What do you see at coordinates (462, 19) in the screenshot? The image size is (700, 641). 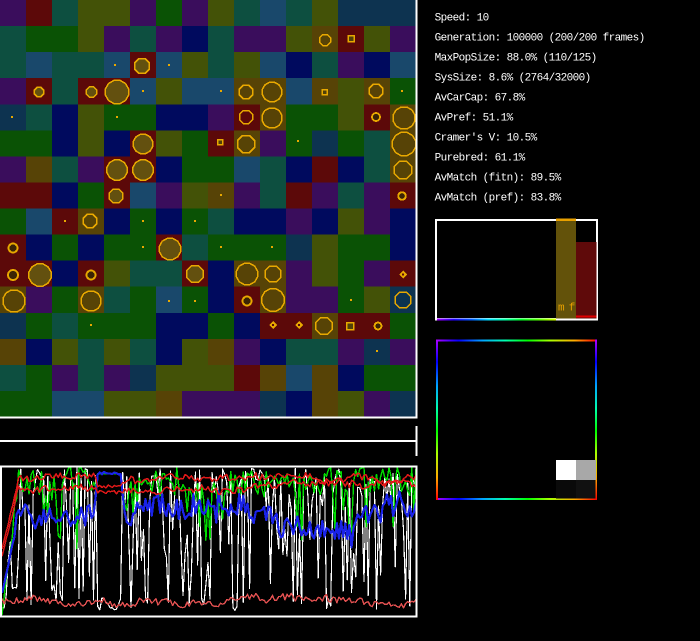 I see `svg-text: Speed: 10` at bounding box center [462, 19].